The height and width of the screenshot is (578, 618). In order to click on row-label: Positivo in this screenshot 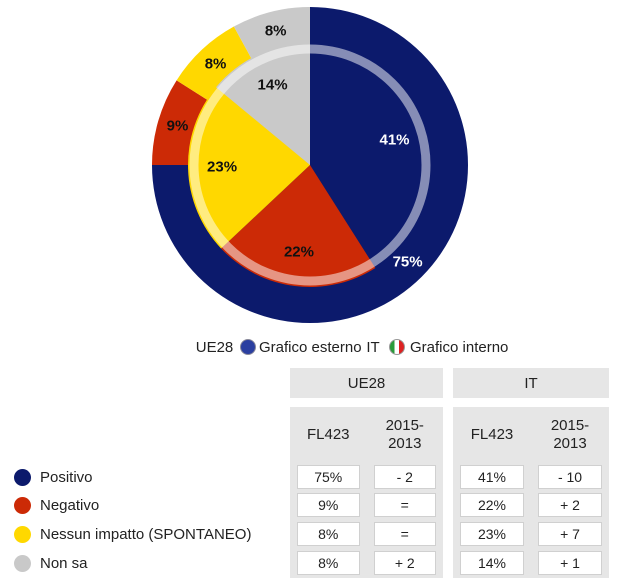, I will do `click(66, 477)`.